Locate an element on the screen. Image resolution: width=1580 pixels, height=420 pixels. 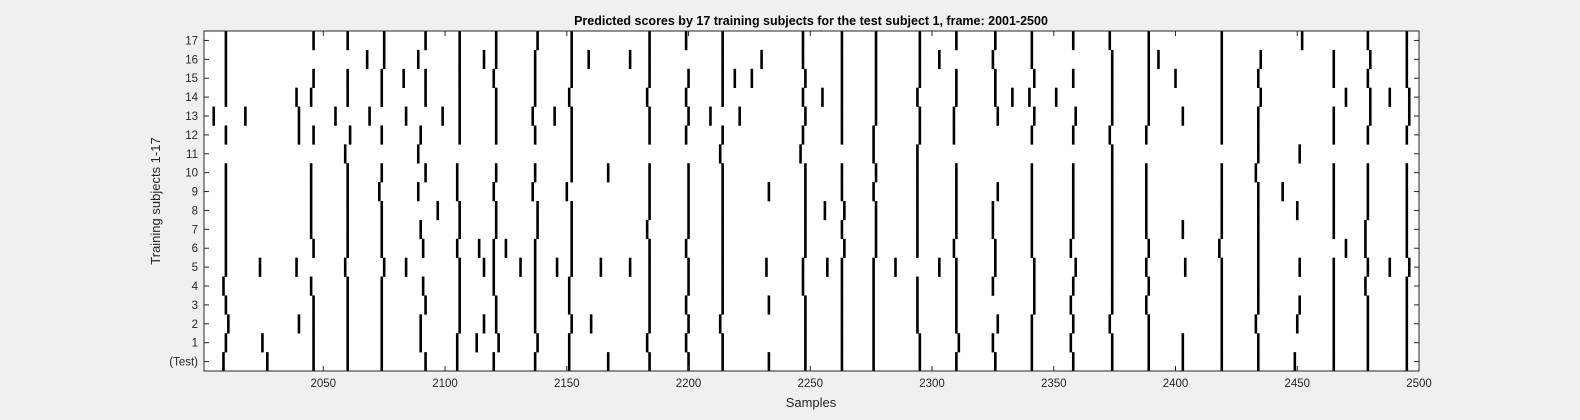
x-tick-label: 2150 is located at coordinates (567, 384).